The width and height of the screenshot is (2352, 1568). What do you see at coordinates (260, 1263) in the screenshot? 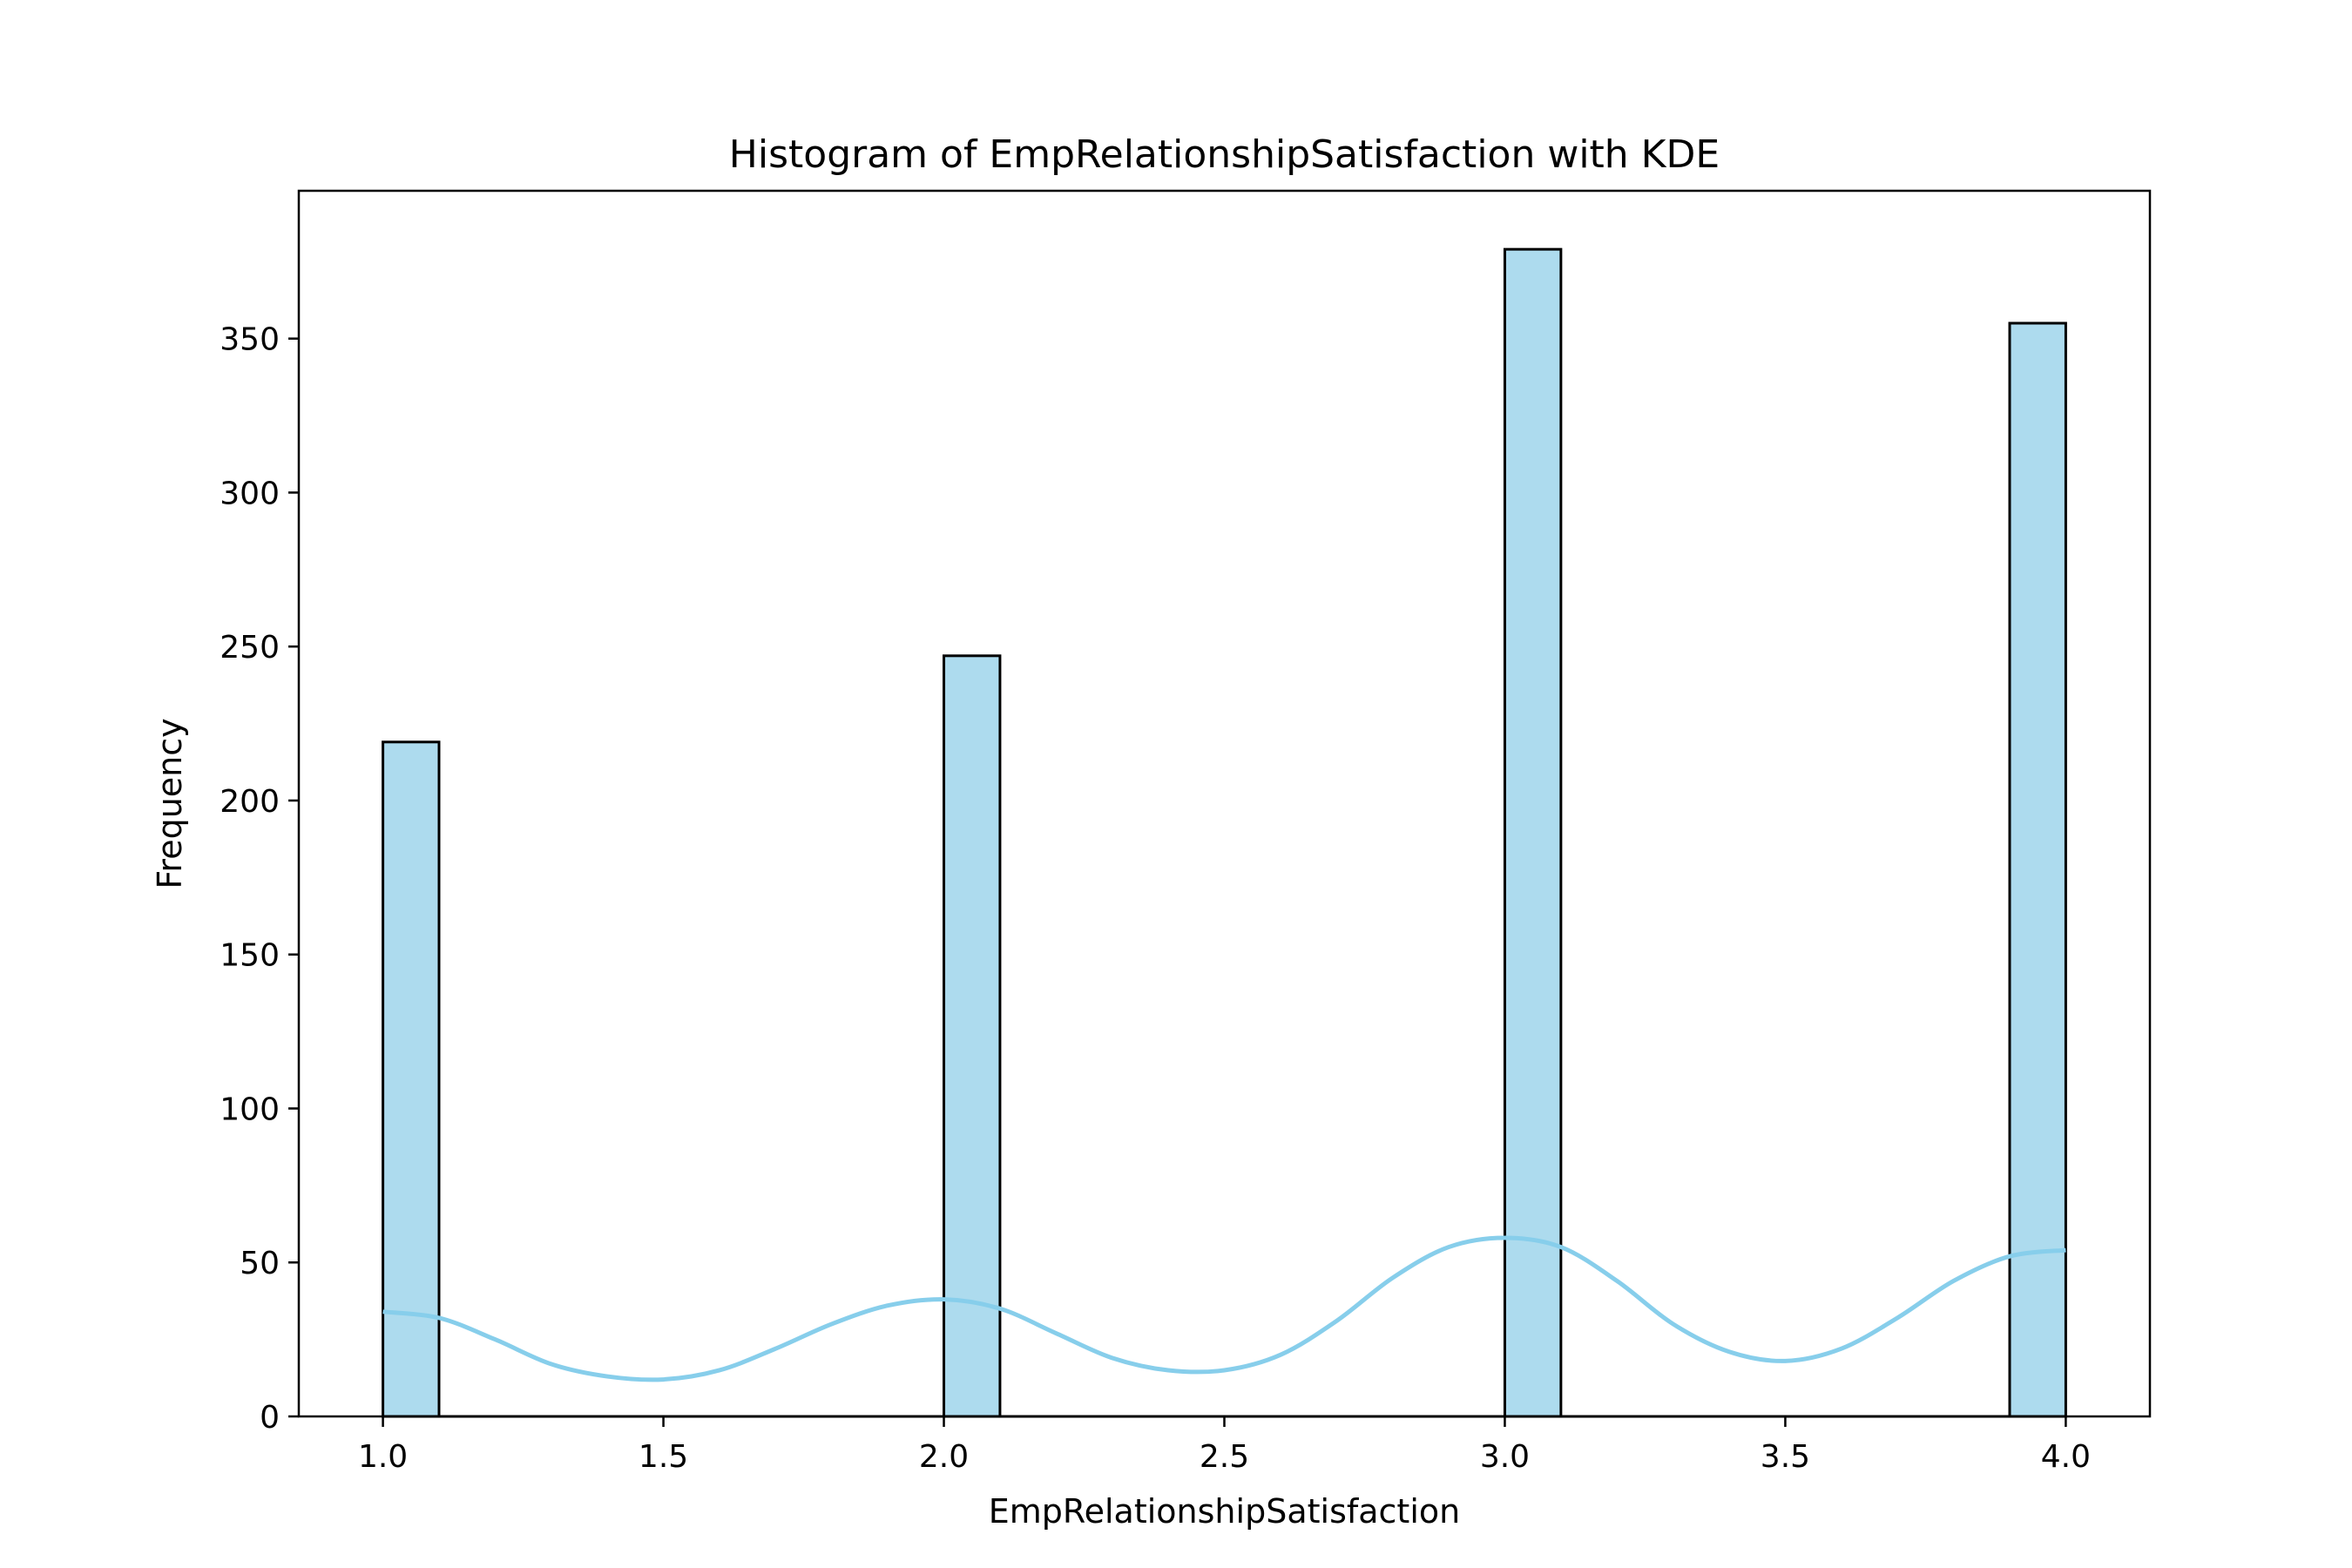
I see `y-tick-label: 50` at bounding box center [260, 1263].